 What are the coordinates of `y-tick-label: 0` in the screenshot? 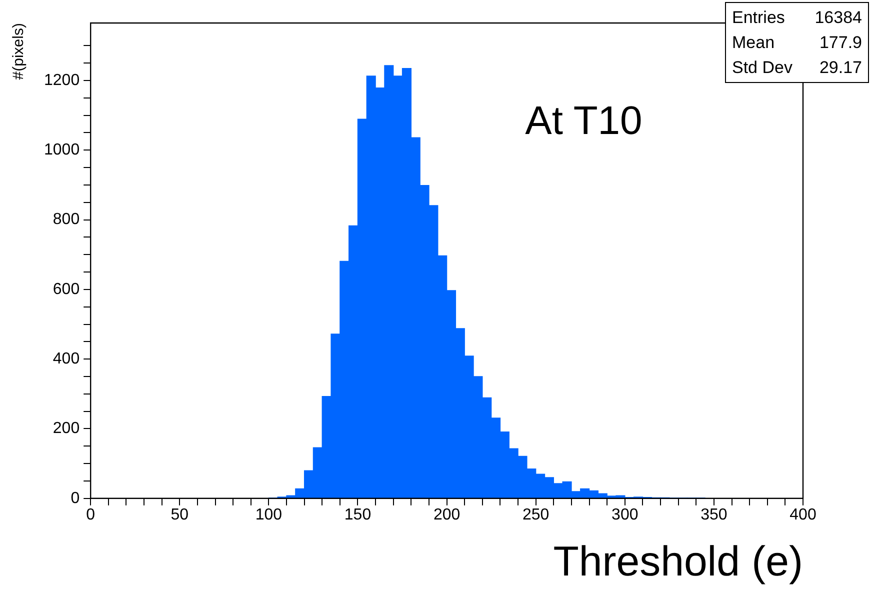 It's located at (75, 498).